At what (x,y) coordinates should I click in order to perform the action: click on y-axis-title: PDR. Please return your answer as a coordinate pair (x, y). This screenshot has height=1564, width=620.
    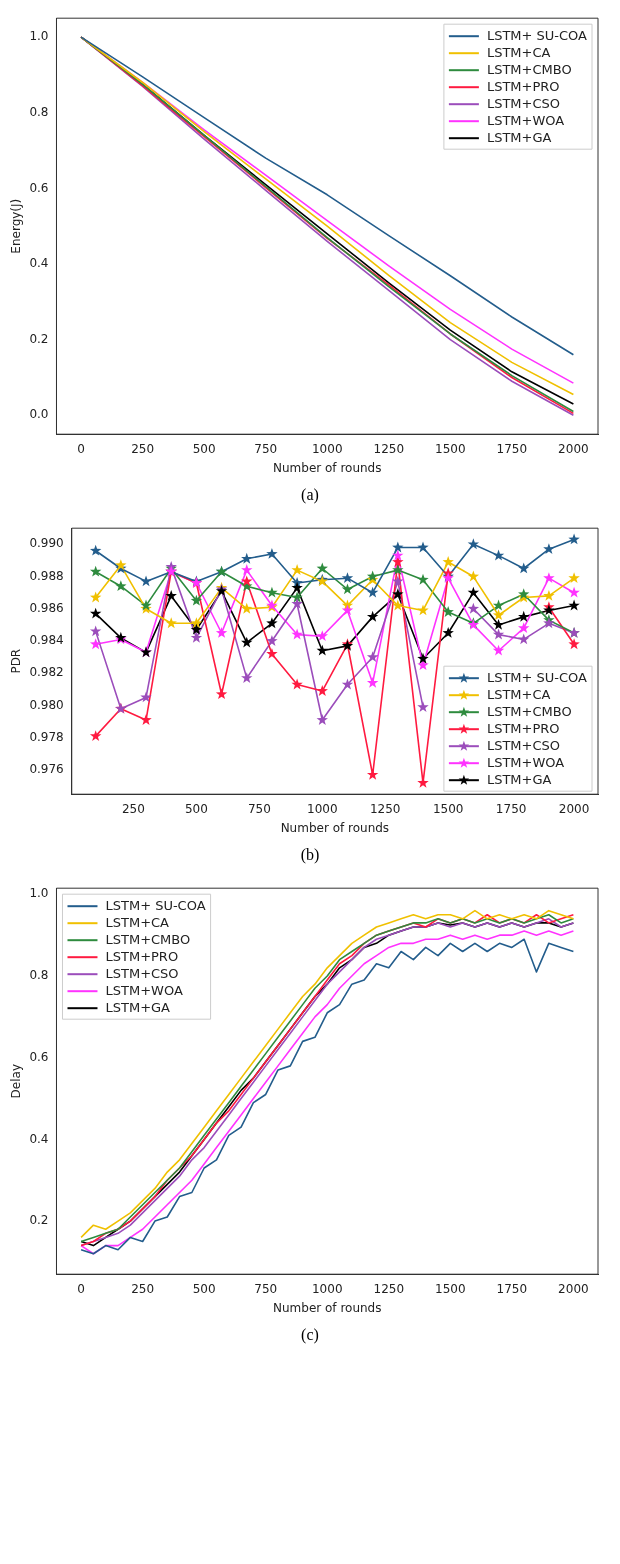
    Looking at the image, I should click on (16, 661).